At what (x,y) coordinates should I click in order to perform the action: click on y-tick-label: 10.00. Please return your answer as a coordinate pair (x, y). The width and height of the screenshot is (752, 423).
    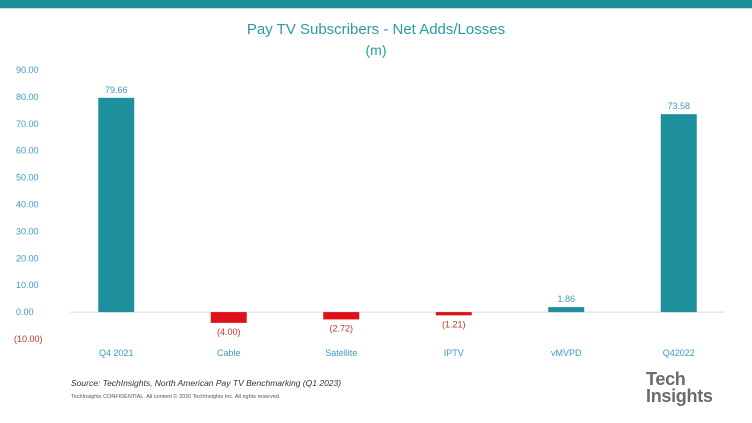
    Looking at the image, I should click on (27, 285).